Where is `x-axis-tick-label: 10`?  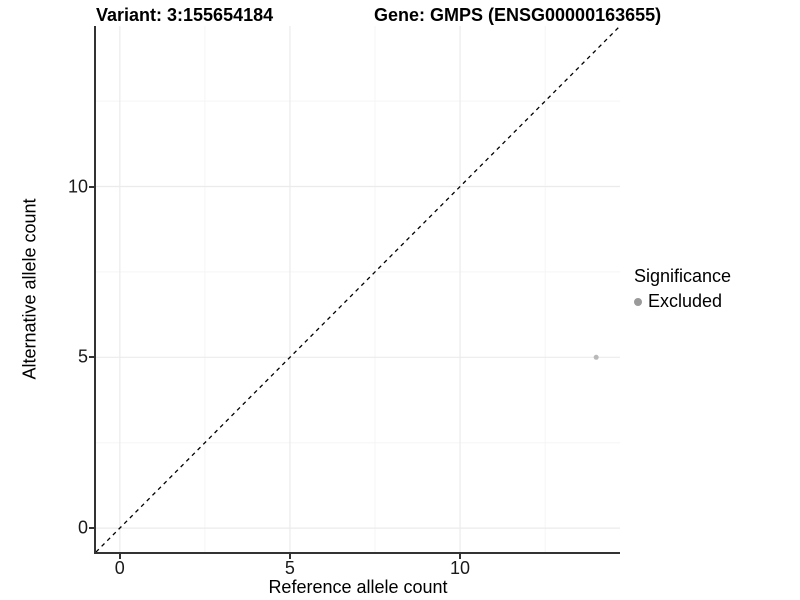
x-axis-tick-label: 10 is located at coordinates (460, 568).